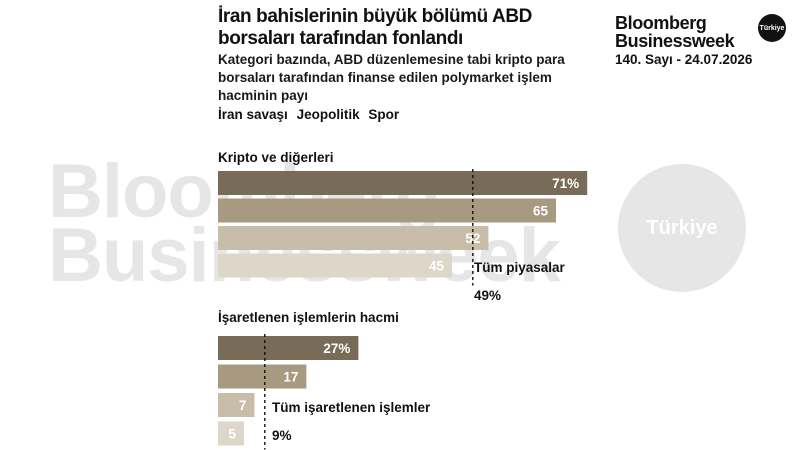 This screenshot has height=450, width=800. Describe the element at coordinates (772, 28) in the screenshot. I see `brand-badge: Türkiye` at that location.